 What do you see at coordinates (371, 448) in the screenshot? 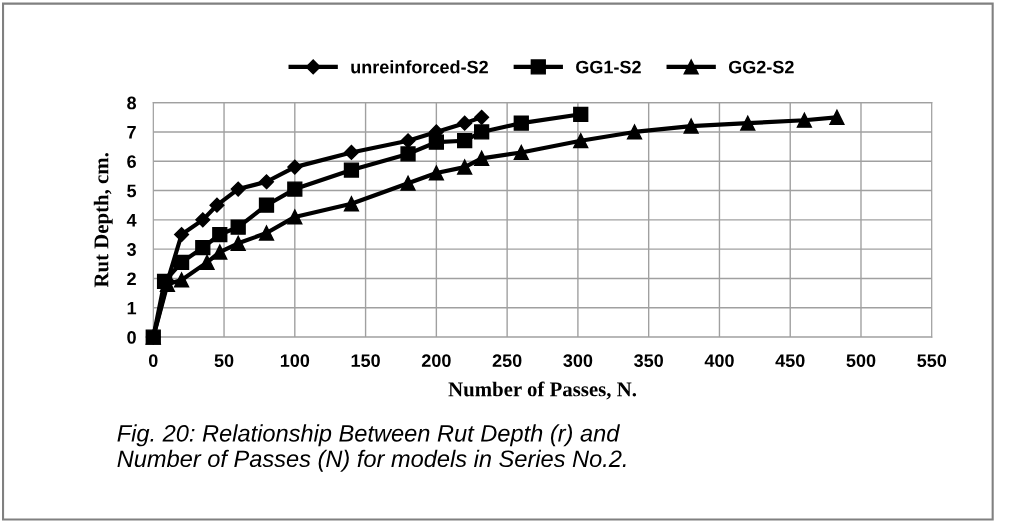
I see `caption: Fig. 20: Relationship Between Rut Depth (r) and Number of Passes (N) for models in Series No.2.` at bounding box center [371, 448].